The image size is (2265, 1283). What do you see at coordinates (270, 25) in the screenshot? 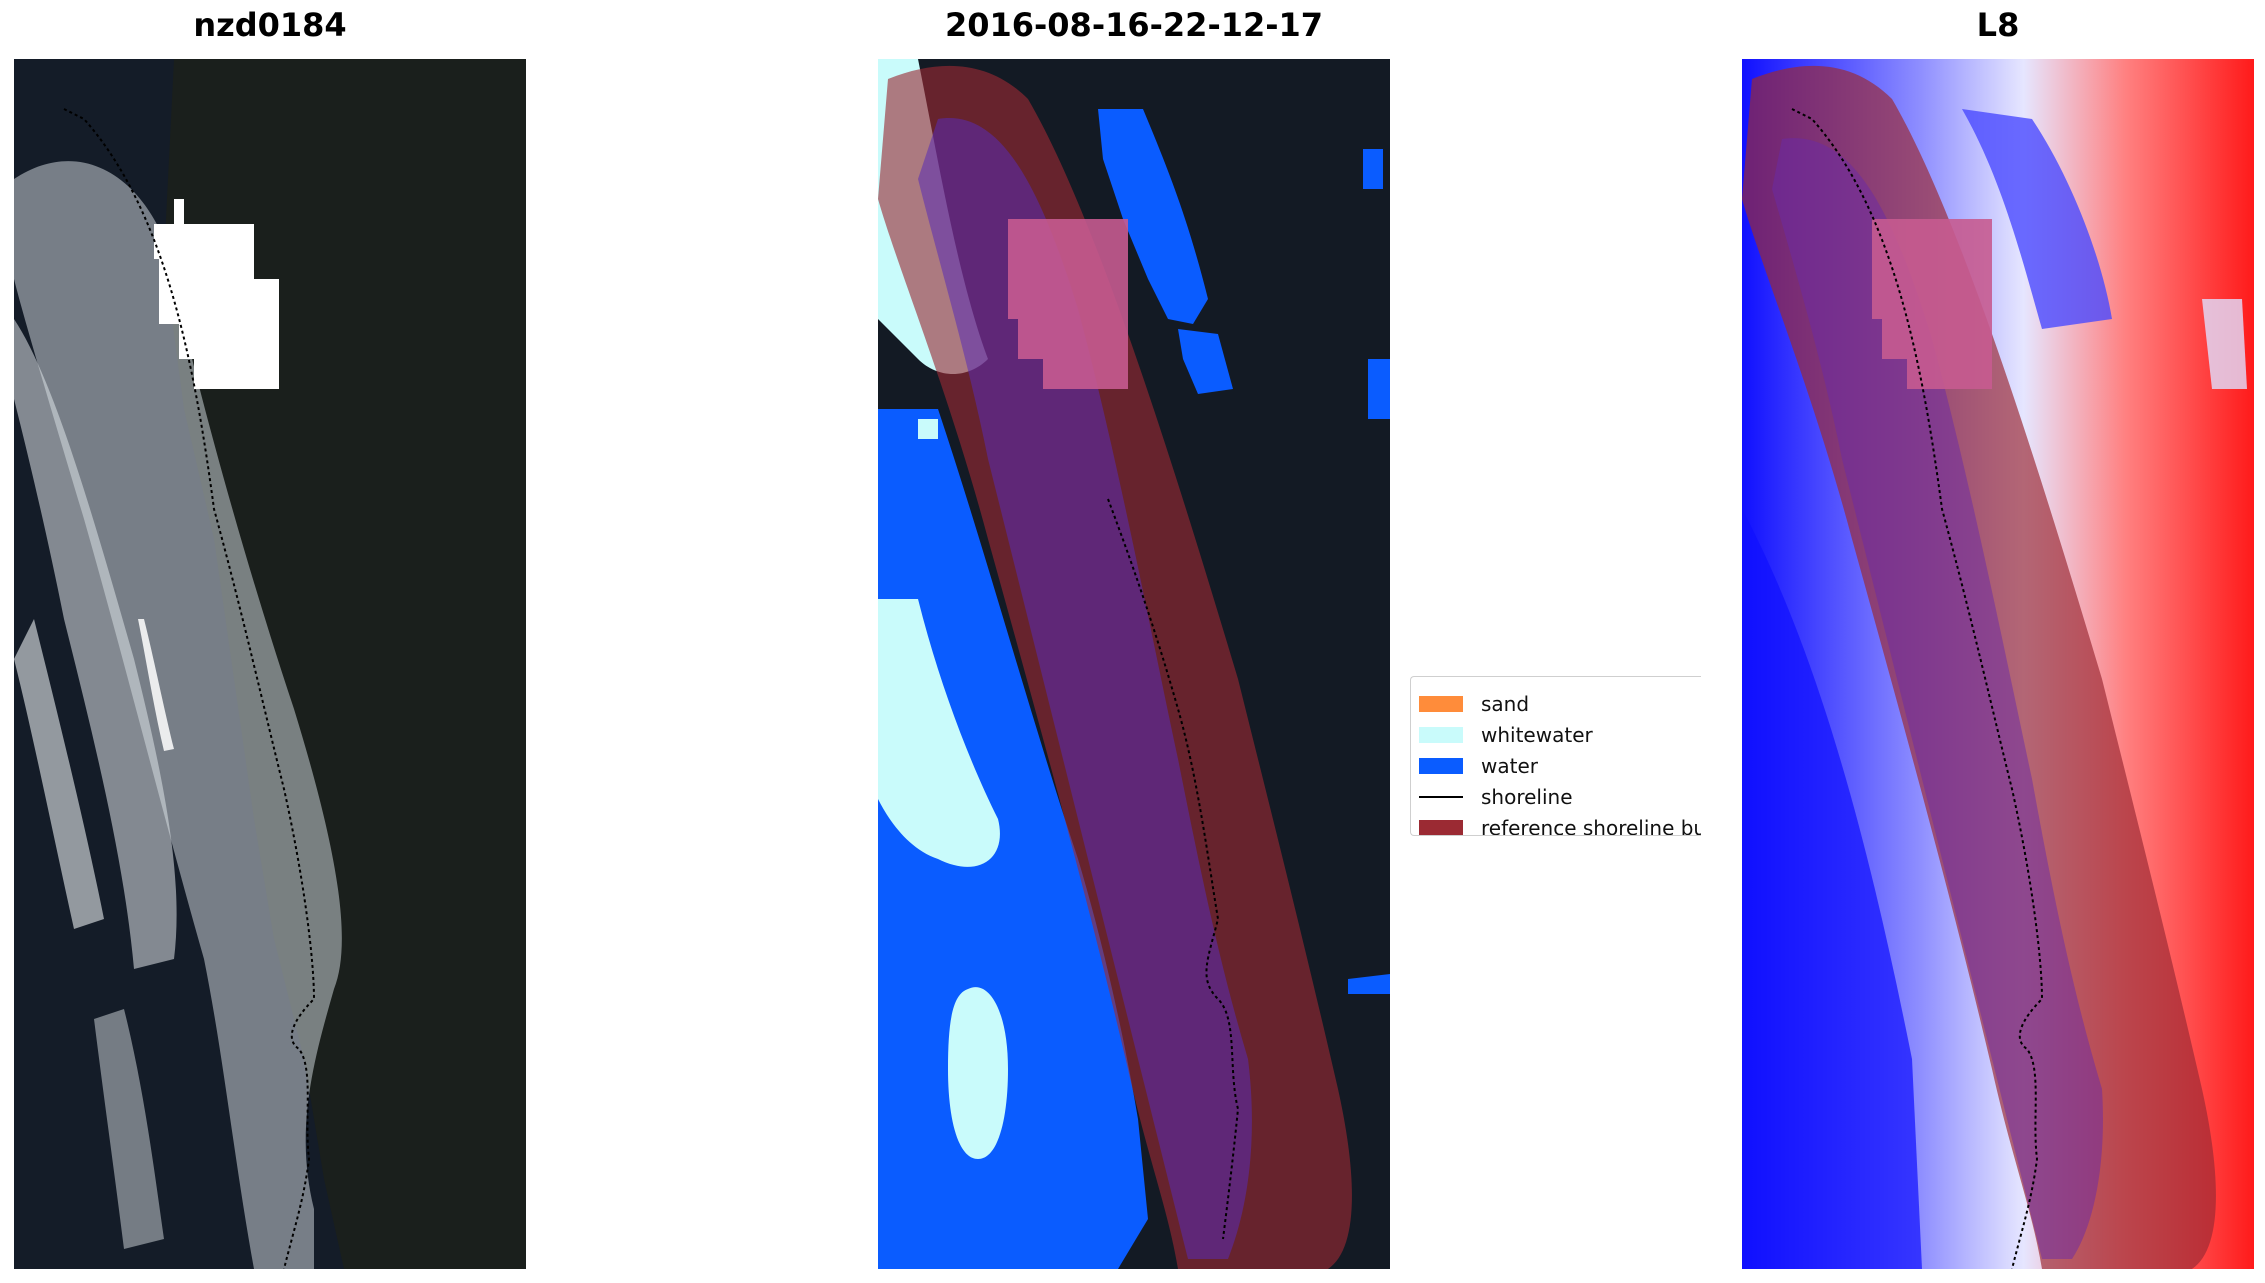
I see `panel-title-rgb: nzd0184` at bounding box center [270, 25].